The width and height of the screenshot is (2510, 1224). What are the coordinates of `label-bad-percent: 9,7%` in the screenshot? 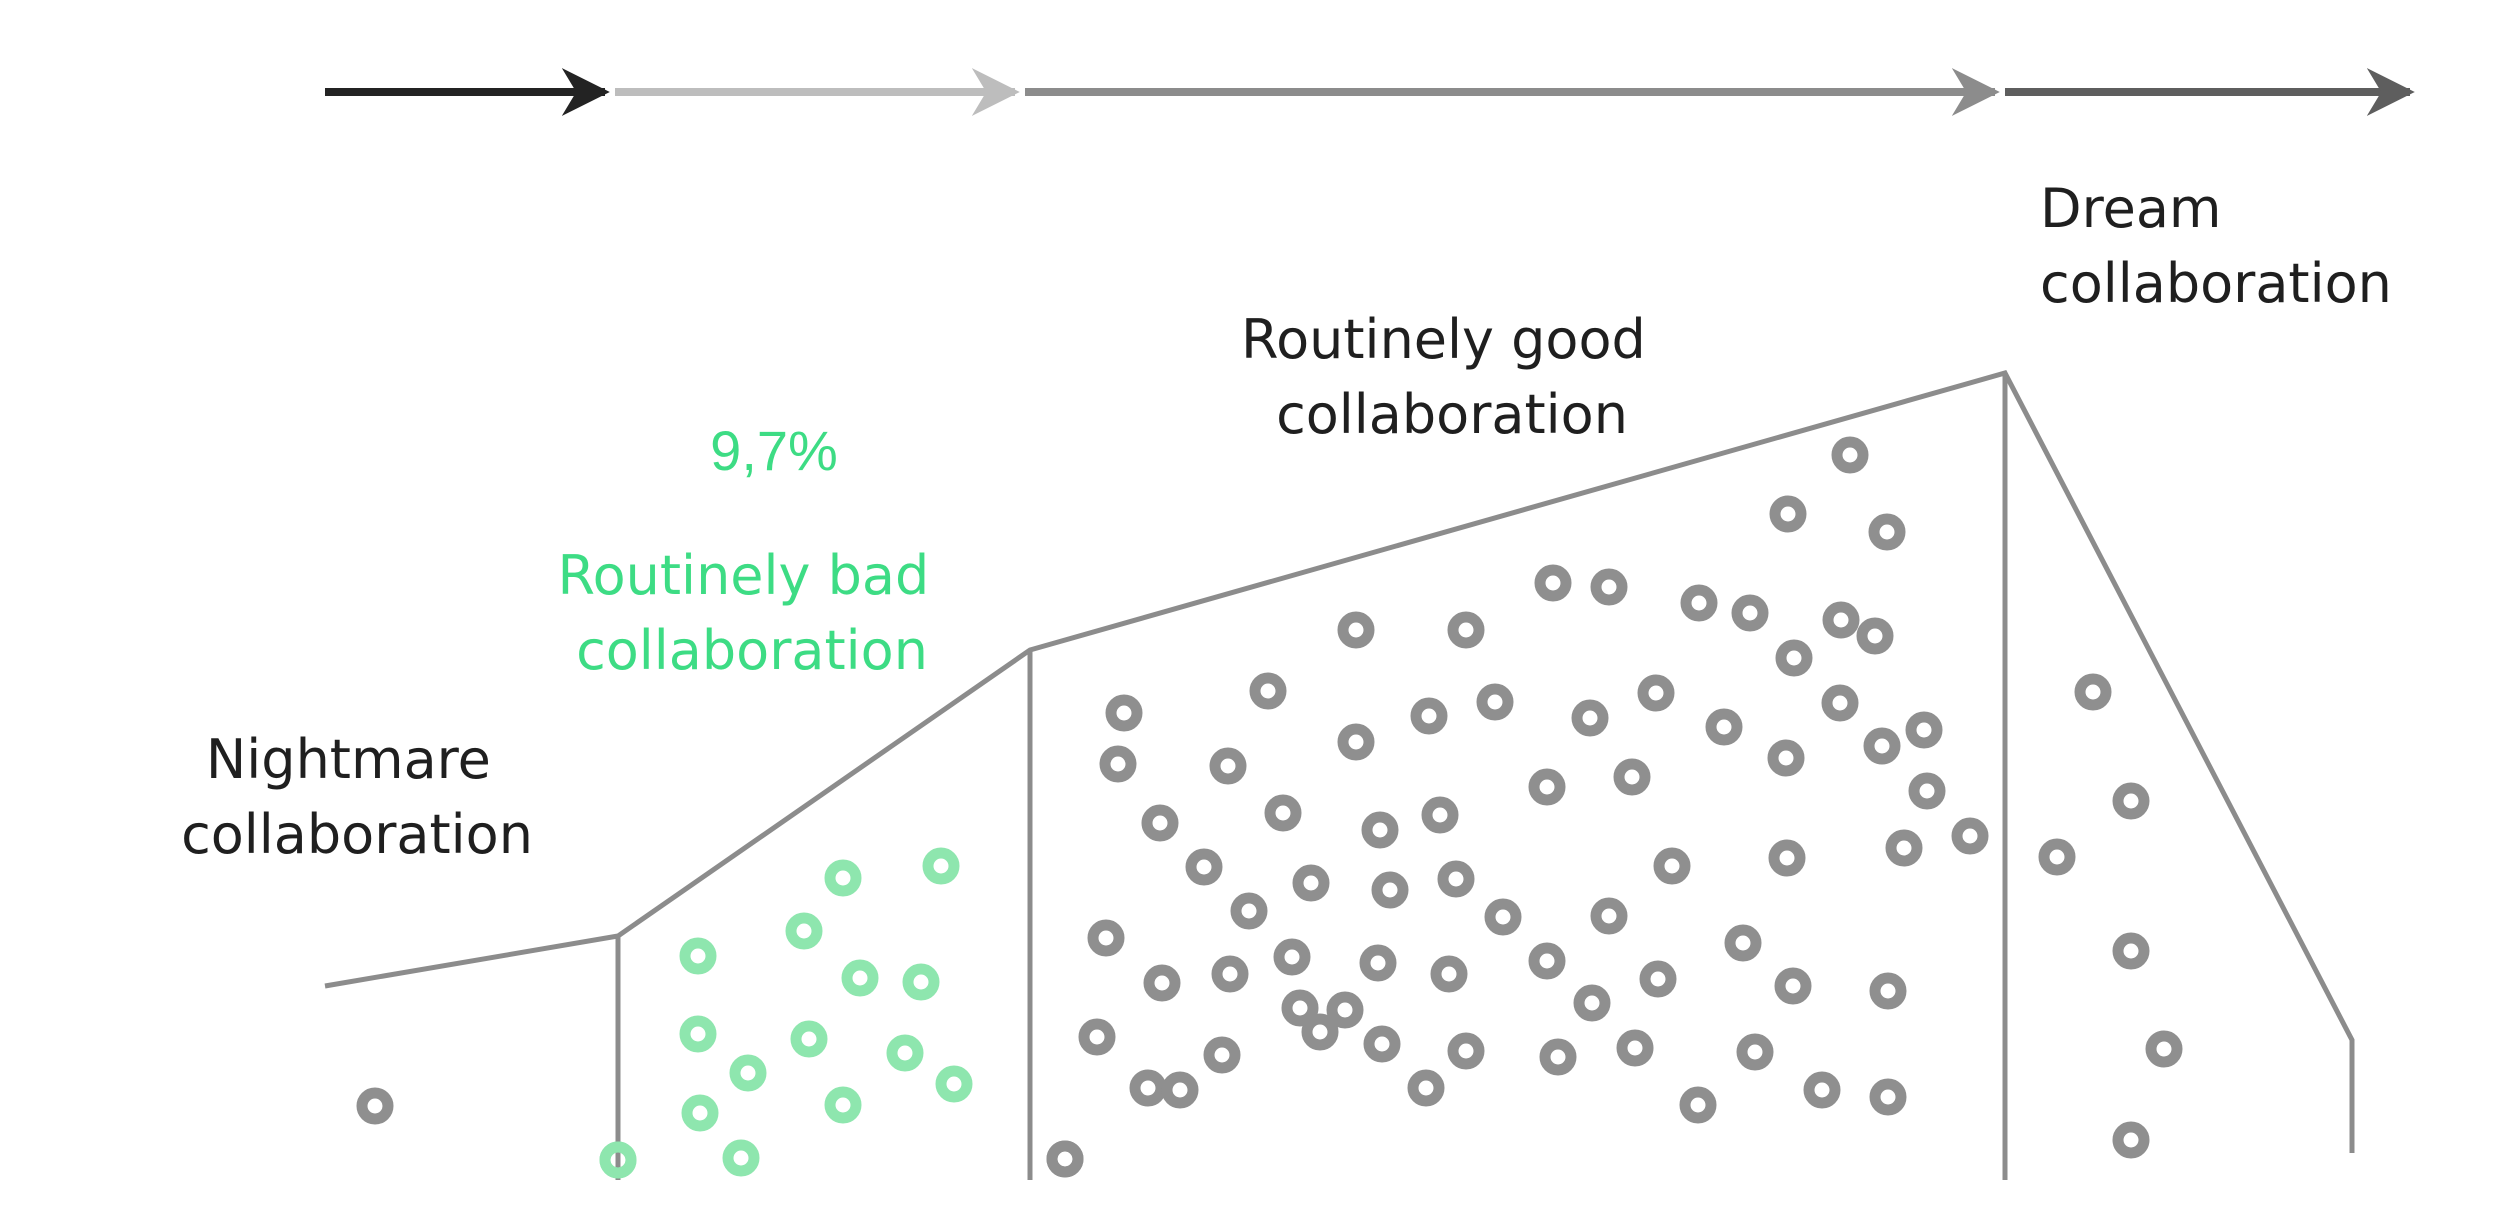 It's located at (774, 450).